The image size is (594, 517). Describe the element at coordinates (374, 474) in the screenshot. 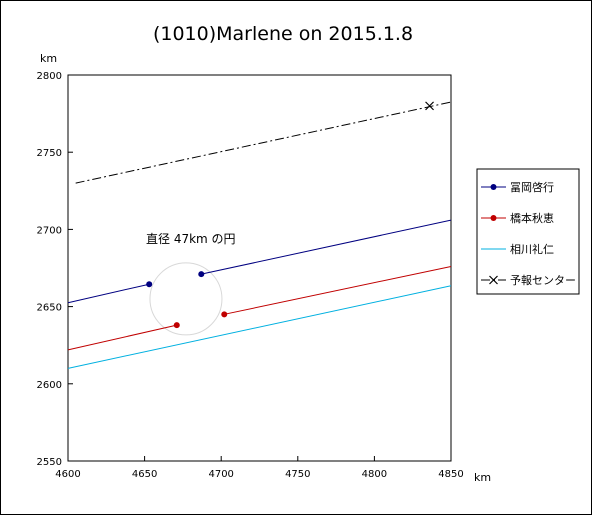

I see `x-tick-label: 4800` at that location.